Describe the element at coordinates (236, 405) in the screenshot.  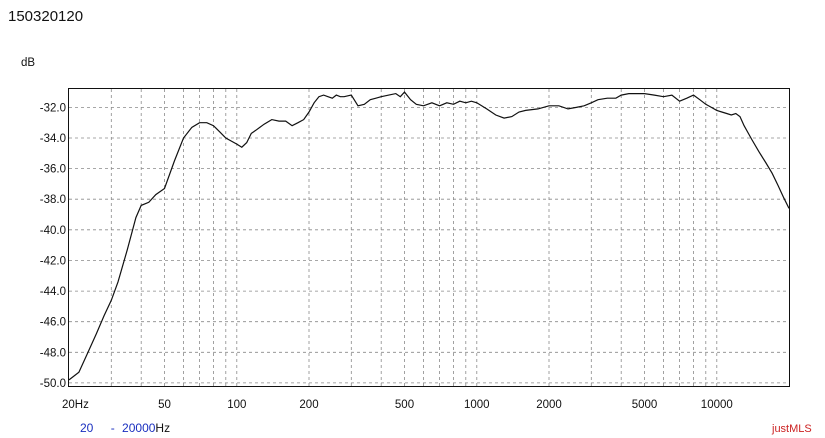
I see `x-tick-label: 100` at that location.